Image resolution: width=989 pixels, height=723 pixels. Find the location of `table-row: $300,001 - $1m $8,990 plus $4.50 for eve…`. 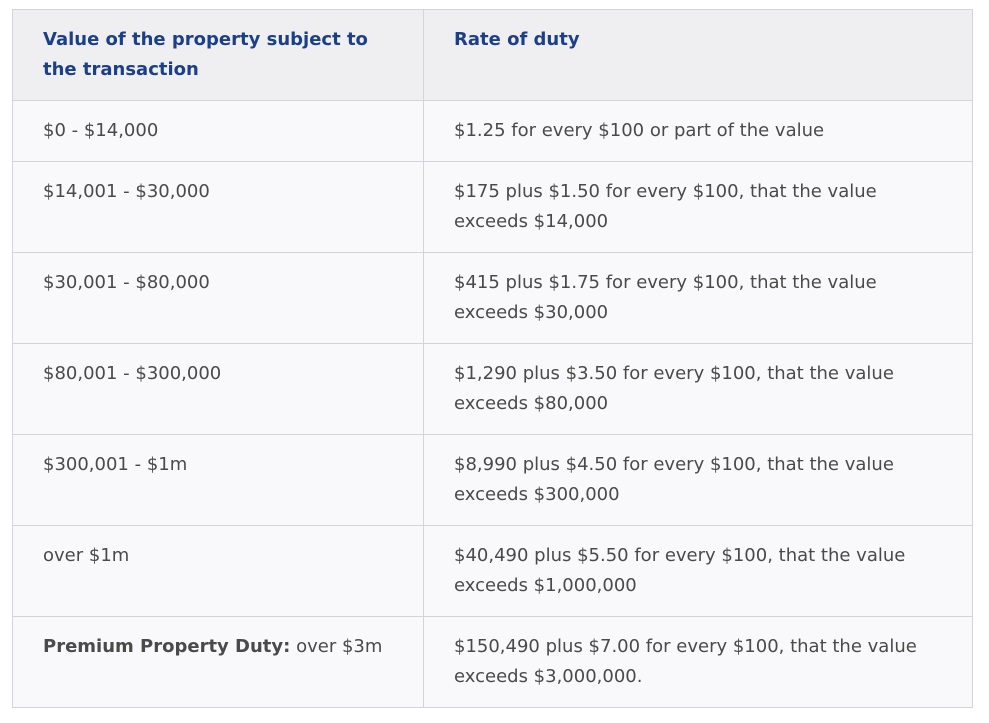

table-row: $300,001 - $1m $8,990 plus $4.50 for eve… is located at coordinates (492, 480).